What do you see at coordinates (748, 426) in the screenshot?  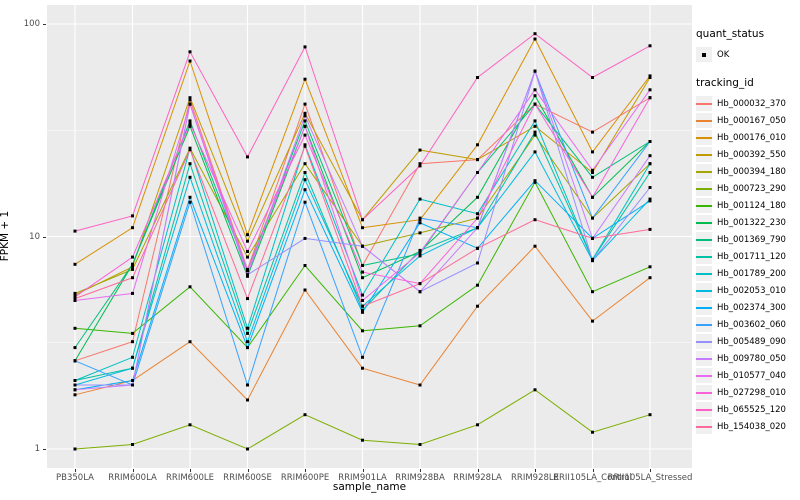 I see `legend-item-Hb_154038_020: Hb_154038_020` at bounding box center [748, 426].